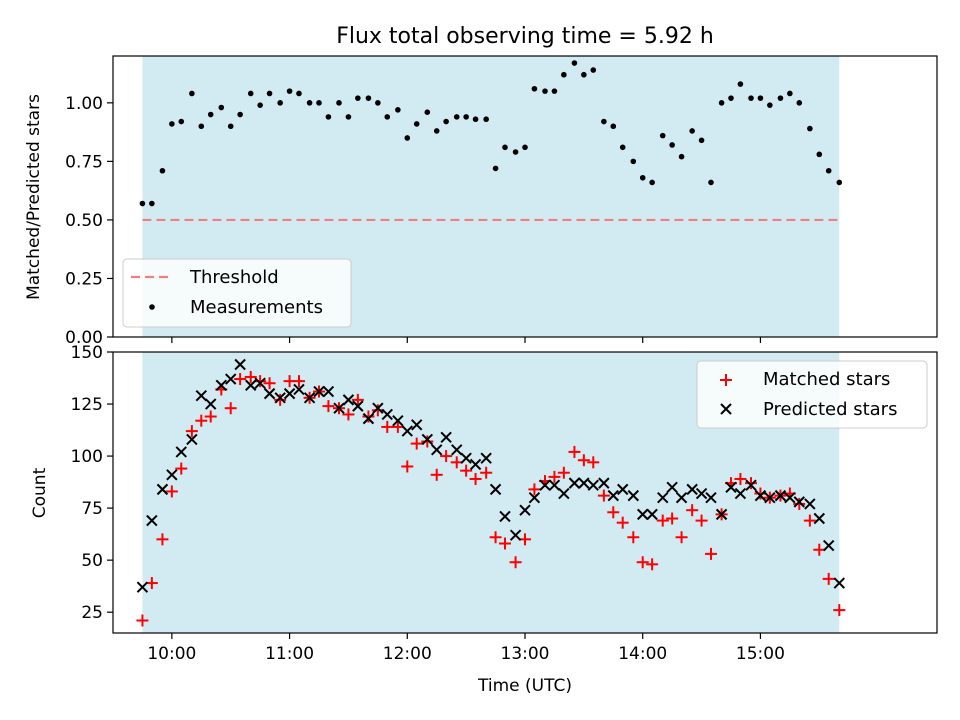 Image resolution: width=960 pixels, height=720 pixels. I want to click on y-tick-label: 0.25, so click(84, 279).